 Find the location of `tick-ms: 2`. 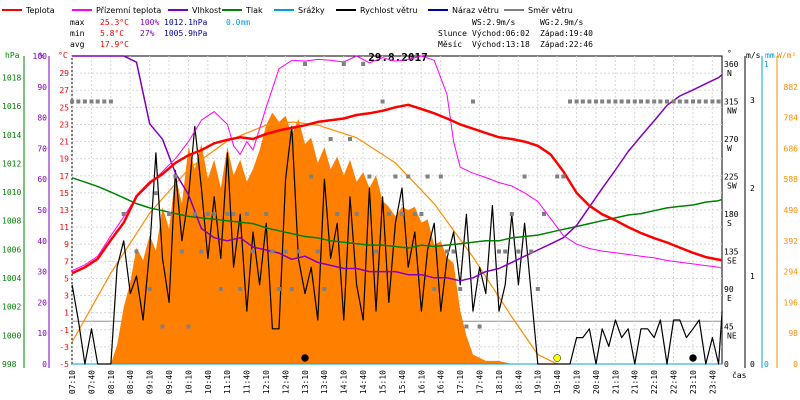

tick-ms: 2 is located at coordinates (752, 188).